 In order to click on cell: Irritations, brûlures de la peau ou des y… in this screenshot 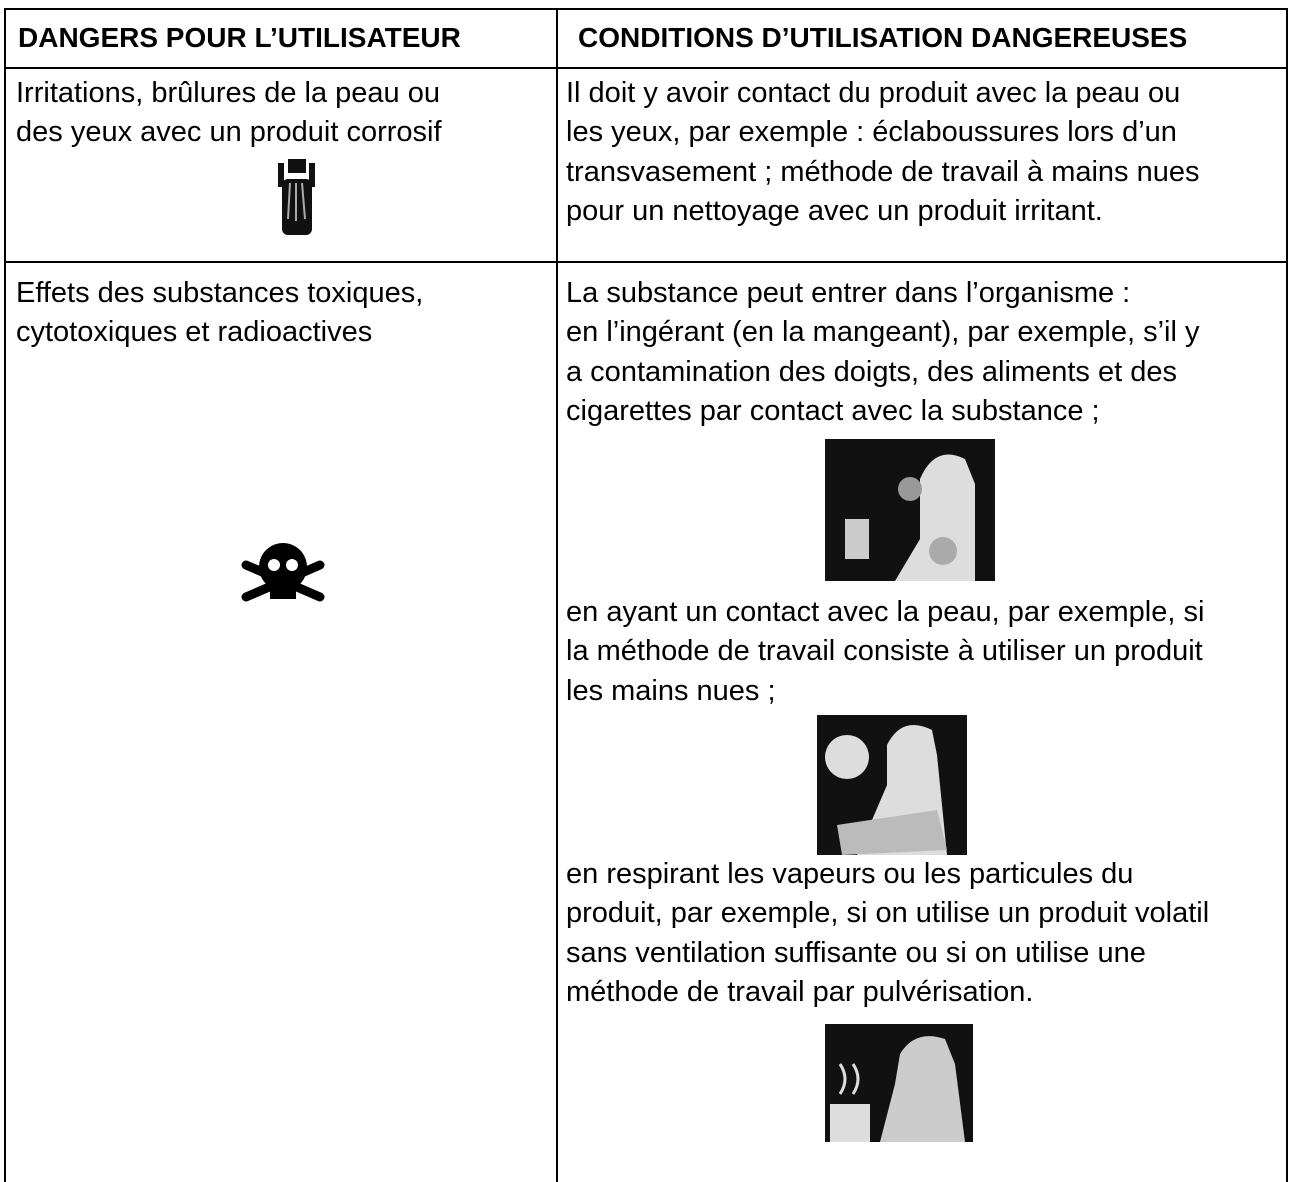, I will do `click(229, 156)`.